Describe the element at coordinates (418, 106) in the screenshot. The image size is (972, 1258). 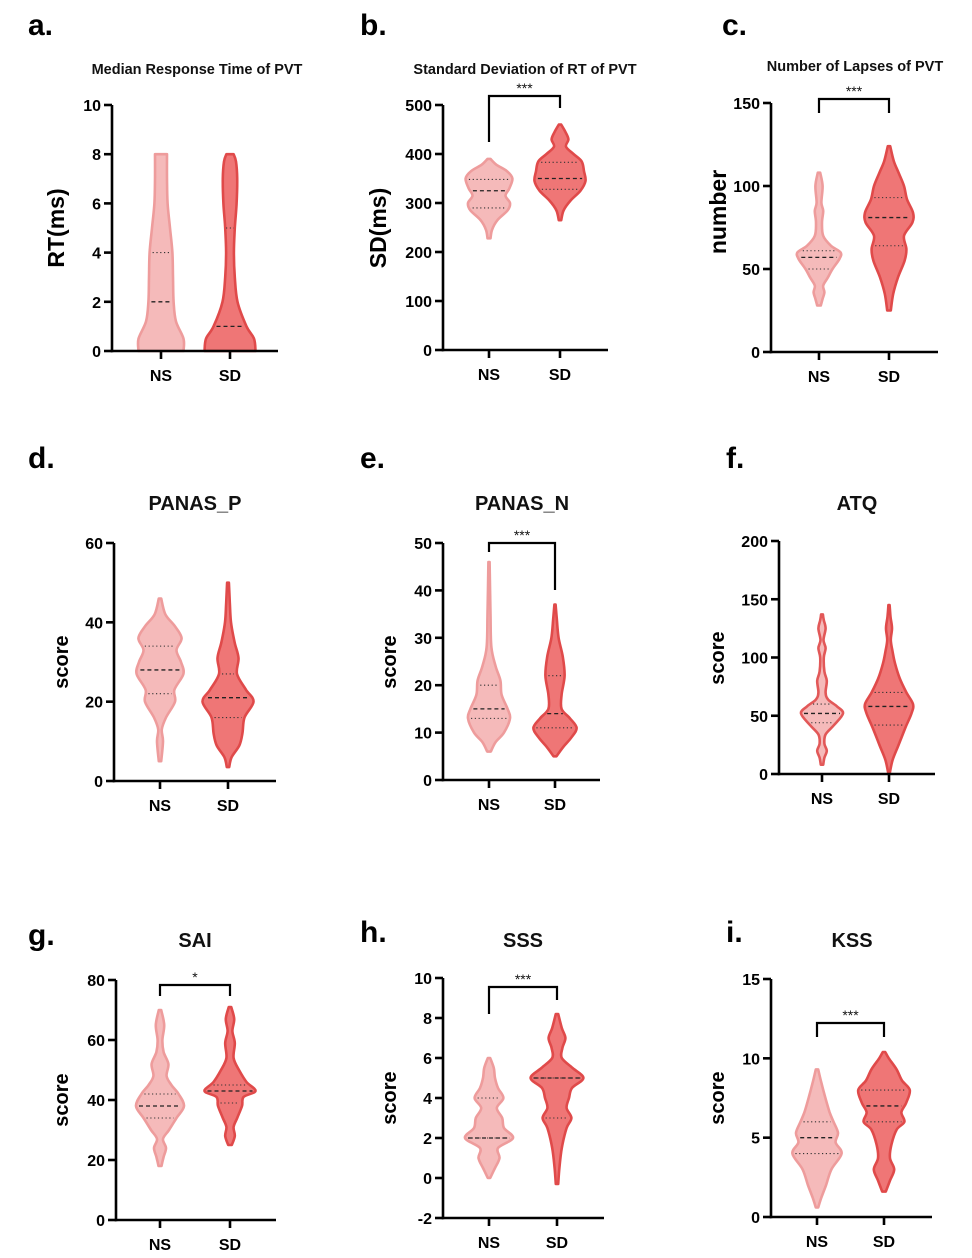
I see `y-tick-label: 500` at that location.